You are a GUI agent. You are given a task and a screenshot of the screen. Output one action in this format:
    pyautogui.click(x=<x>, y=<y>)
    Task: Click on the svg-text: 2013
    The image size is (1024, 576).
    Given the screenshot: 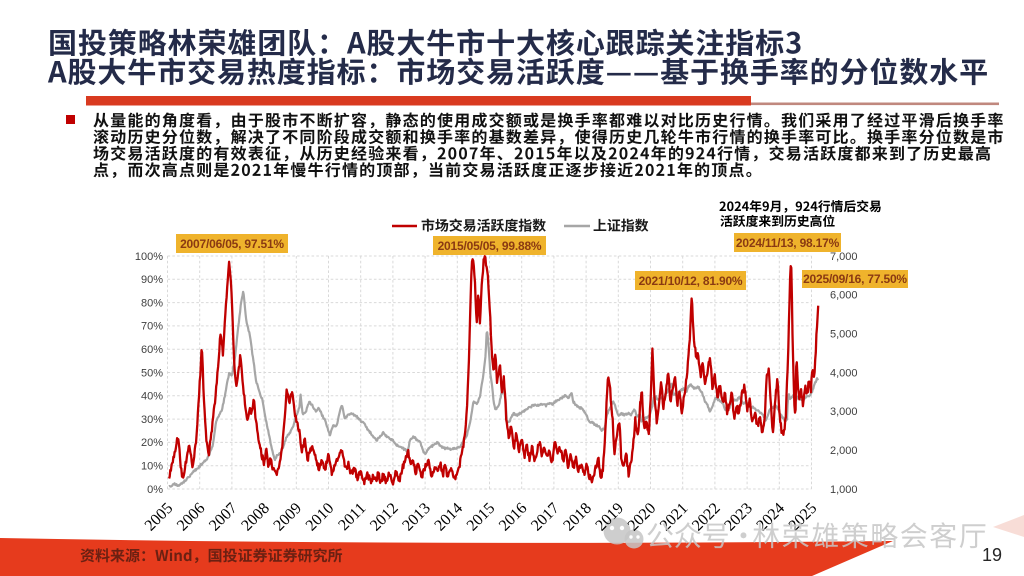 What is the action you would take?
    pyautogui.click(x=416, y=517)
    